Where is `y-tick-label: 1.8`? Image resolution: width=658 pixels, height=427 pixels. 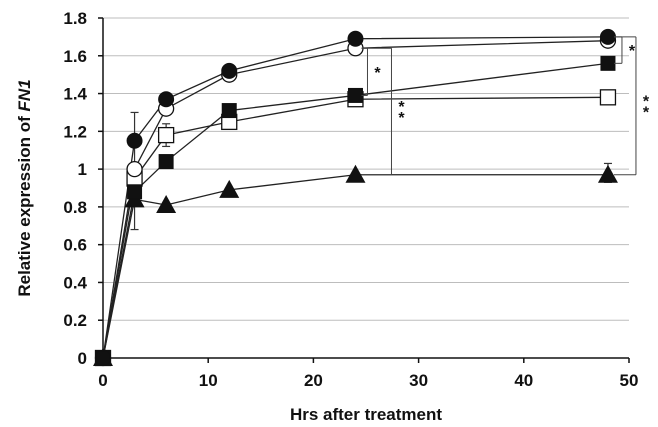 y-tick-label: 1.8 is located at coordinates (75, 18).